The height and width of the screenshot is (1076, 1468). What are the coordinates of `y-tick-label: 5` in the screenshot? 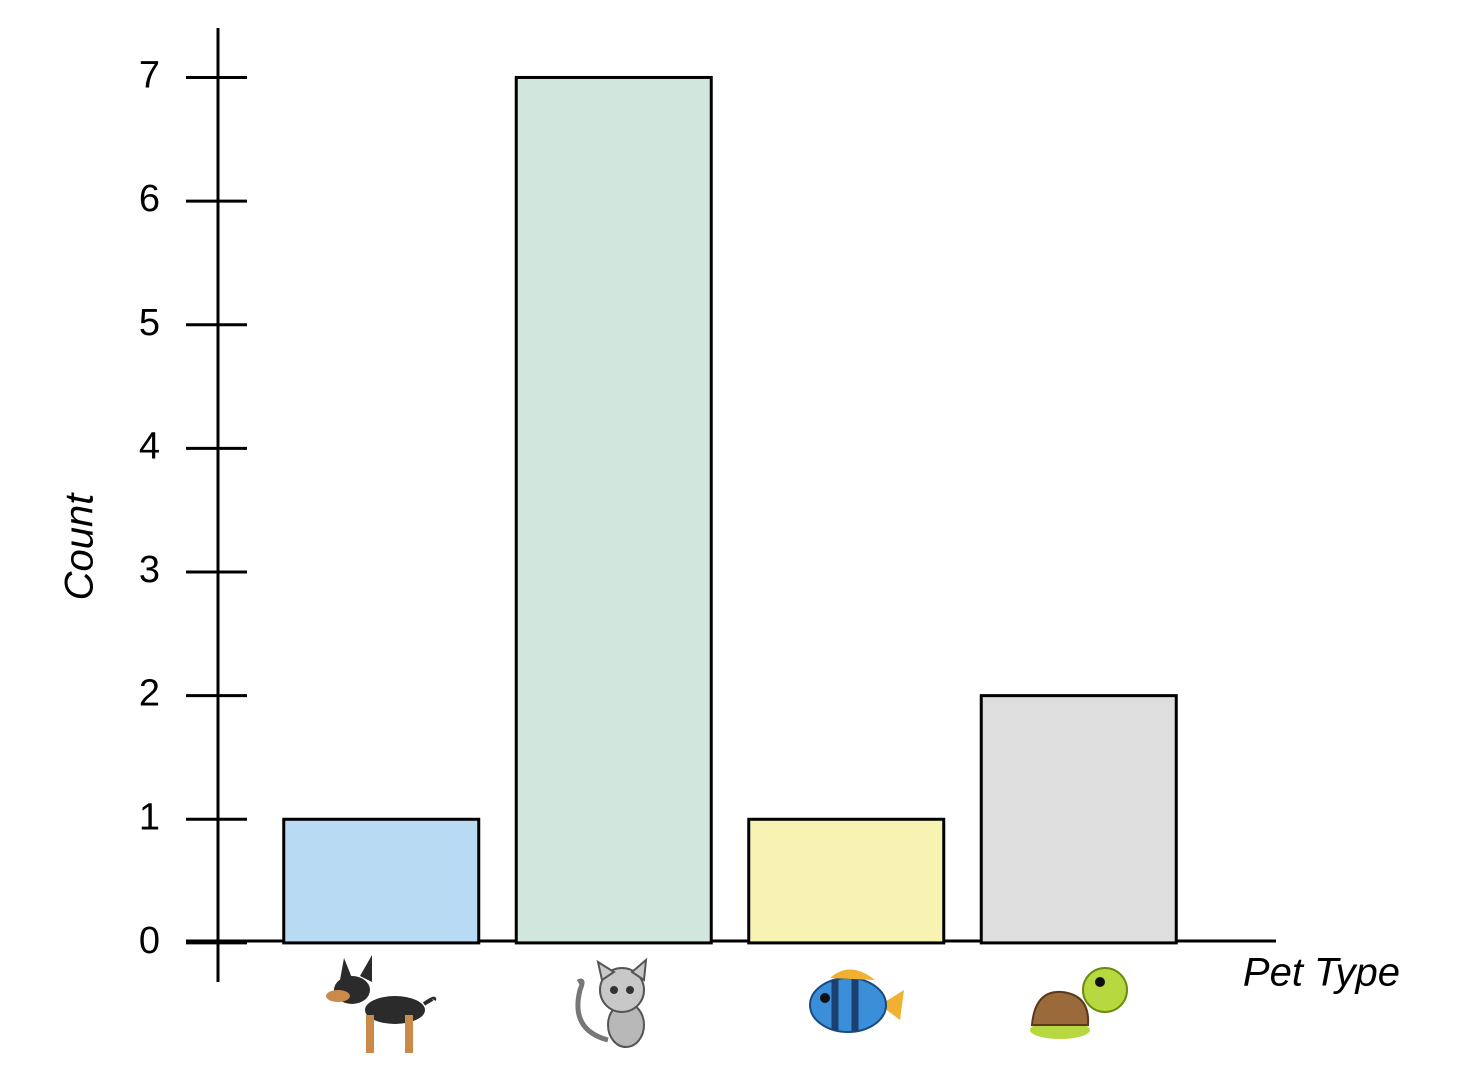 It's located at (149, 323).